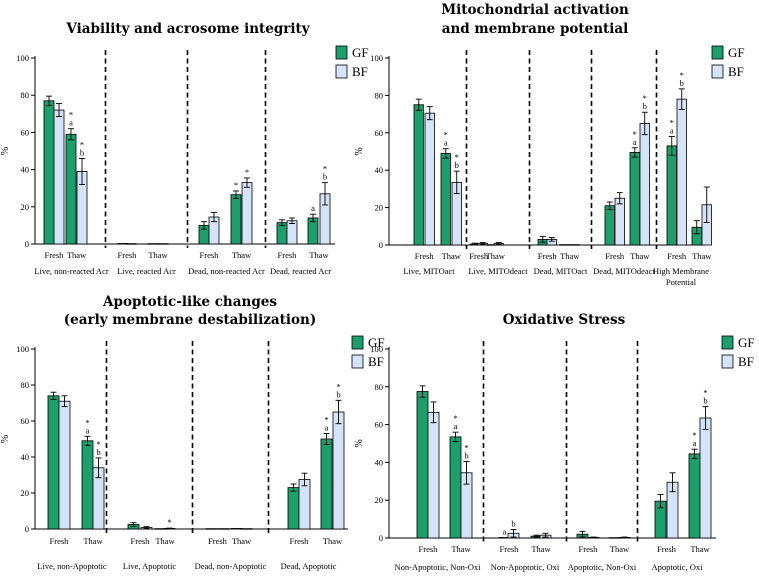 The width and height of the screenshot is (759, 578). I want to click on group-label: Non-Apoptotic, Non-Oxi, so click(438, 567).